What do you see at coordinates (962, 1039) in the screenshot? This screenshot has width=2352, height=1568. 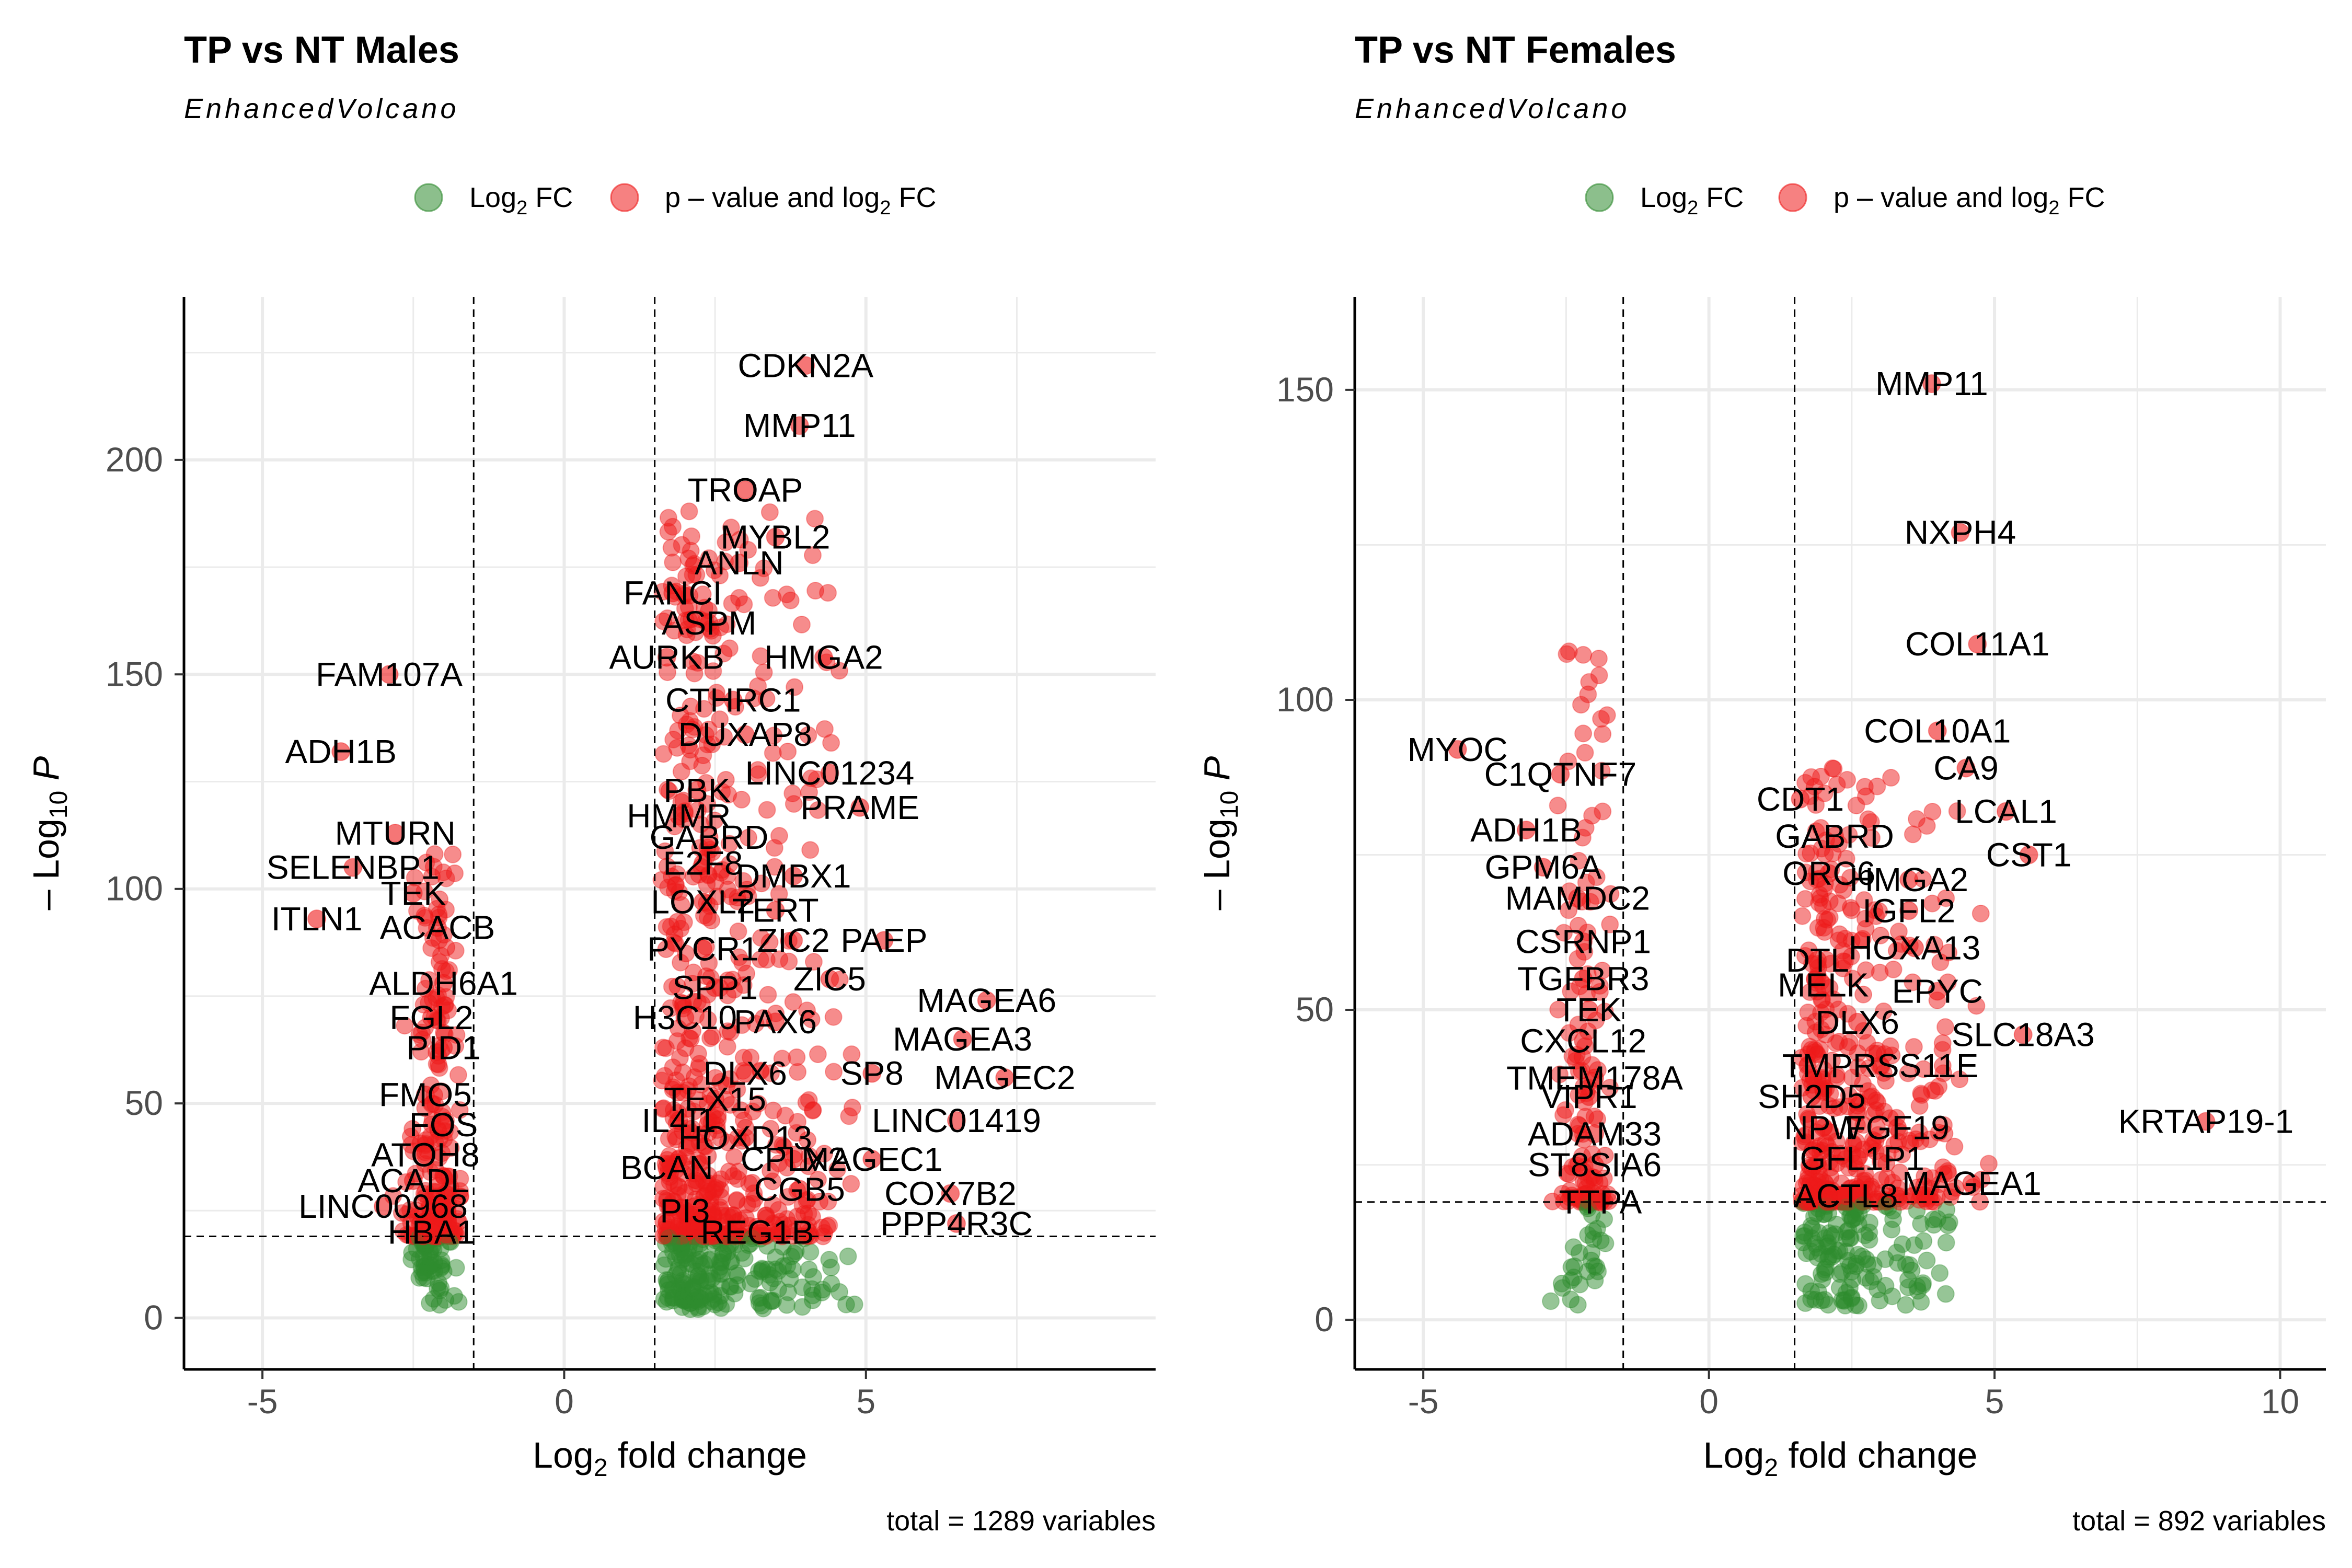 I see `gene-label: MAGEA3` at bounding box center [962, 1039].